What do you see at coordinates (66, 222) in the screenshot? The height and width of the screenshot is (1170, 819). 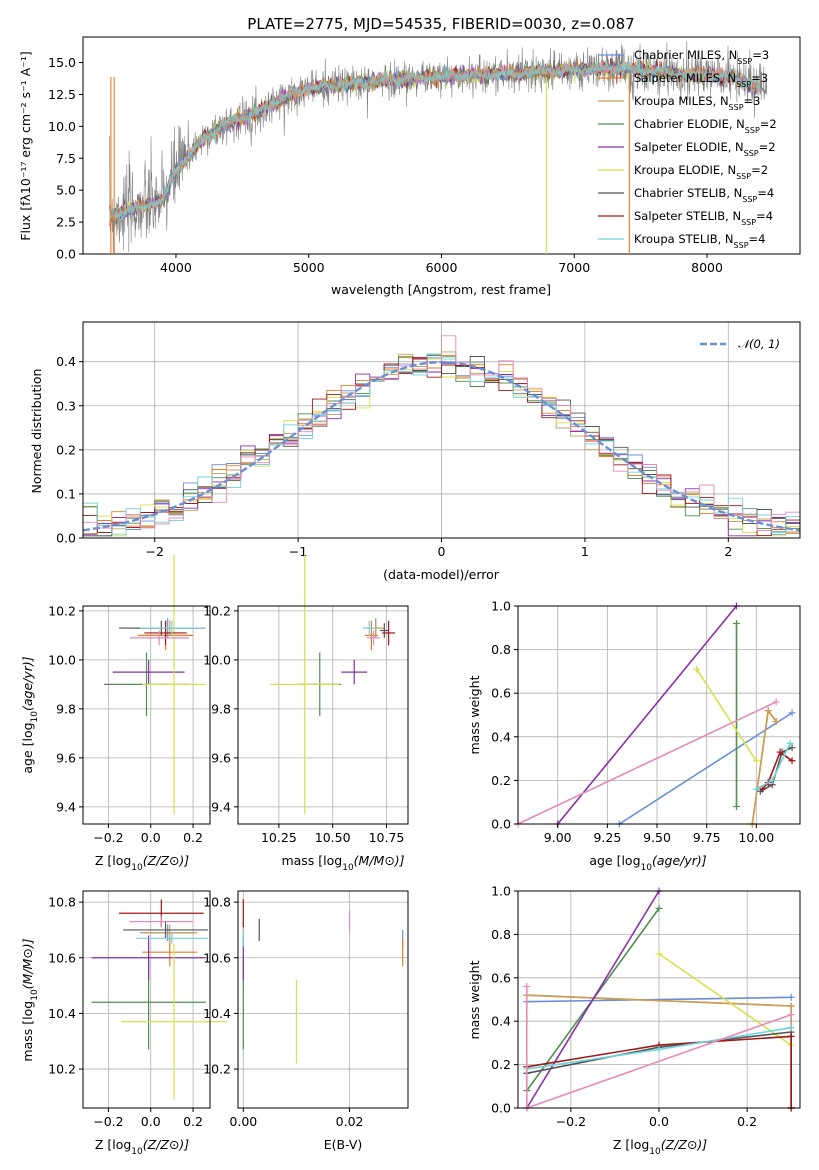 I see `spectrum-ytick-label: 2.5` at bounding box center [66, 222].